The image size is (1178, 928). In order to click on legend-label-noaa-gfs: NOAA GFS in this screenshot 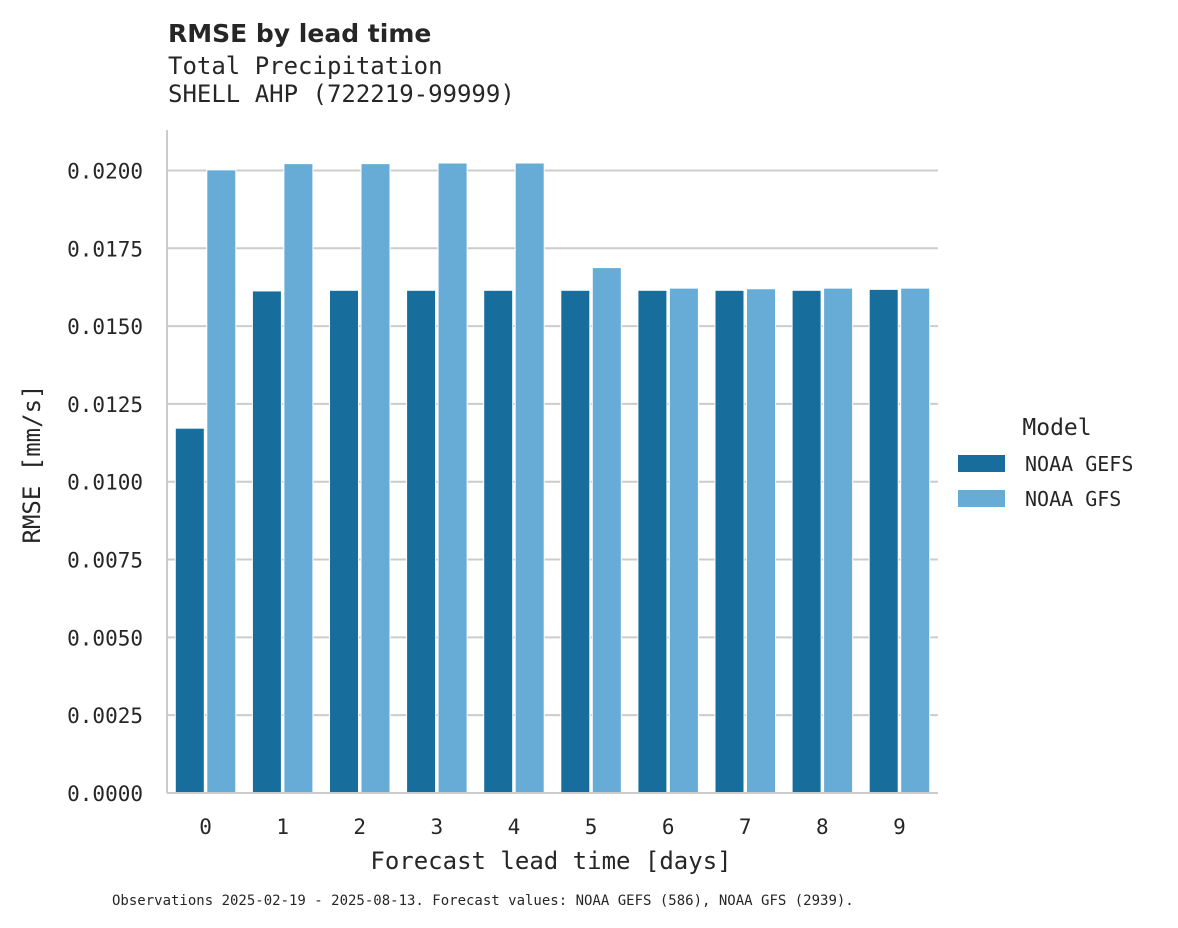, I will do `click(1073, 499)`.